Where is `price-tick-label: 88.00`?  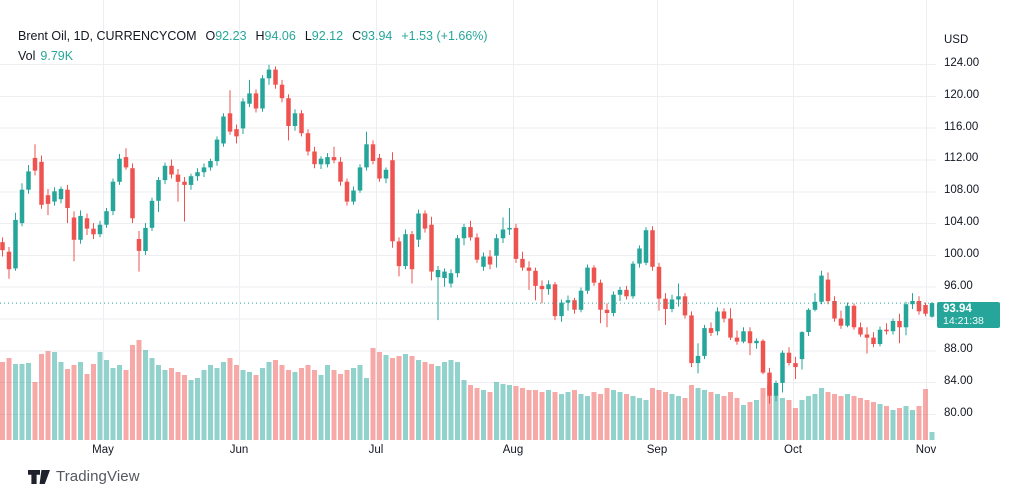
price-tick-label: 88.00 is located at coordinates (958, 349).